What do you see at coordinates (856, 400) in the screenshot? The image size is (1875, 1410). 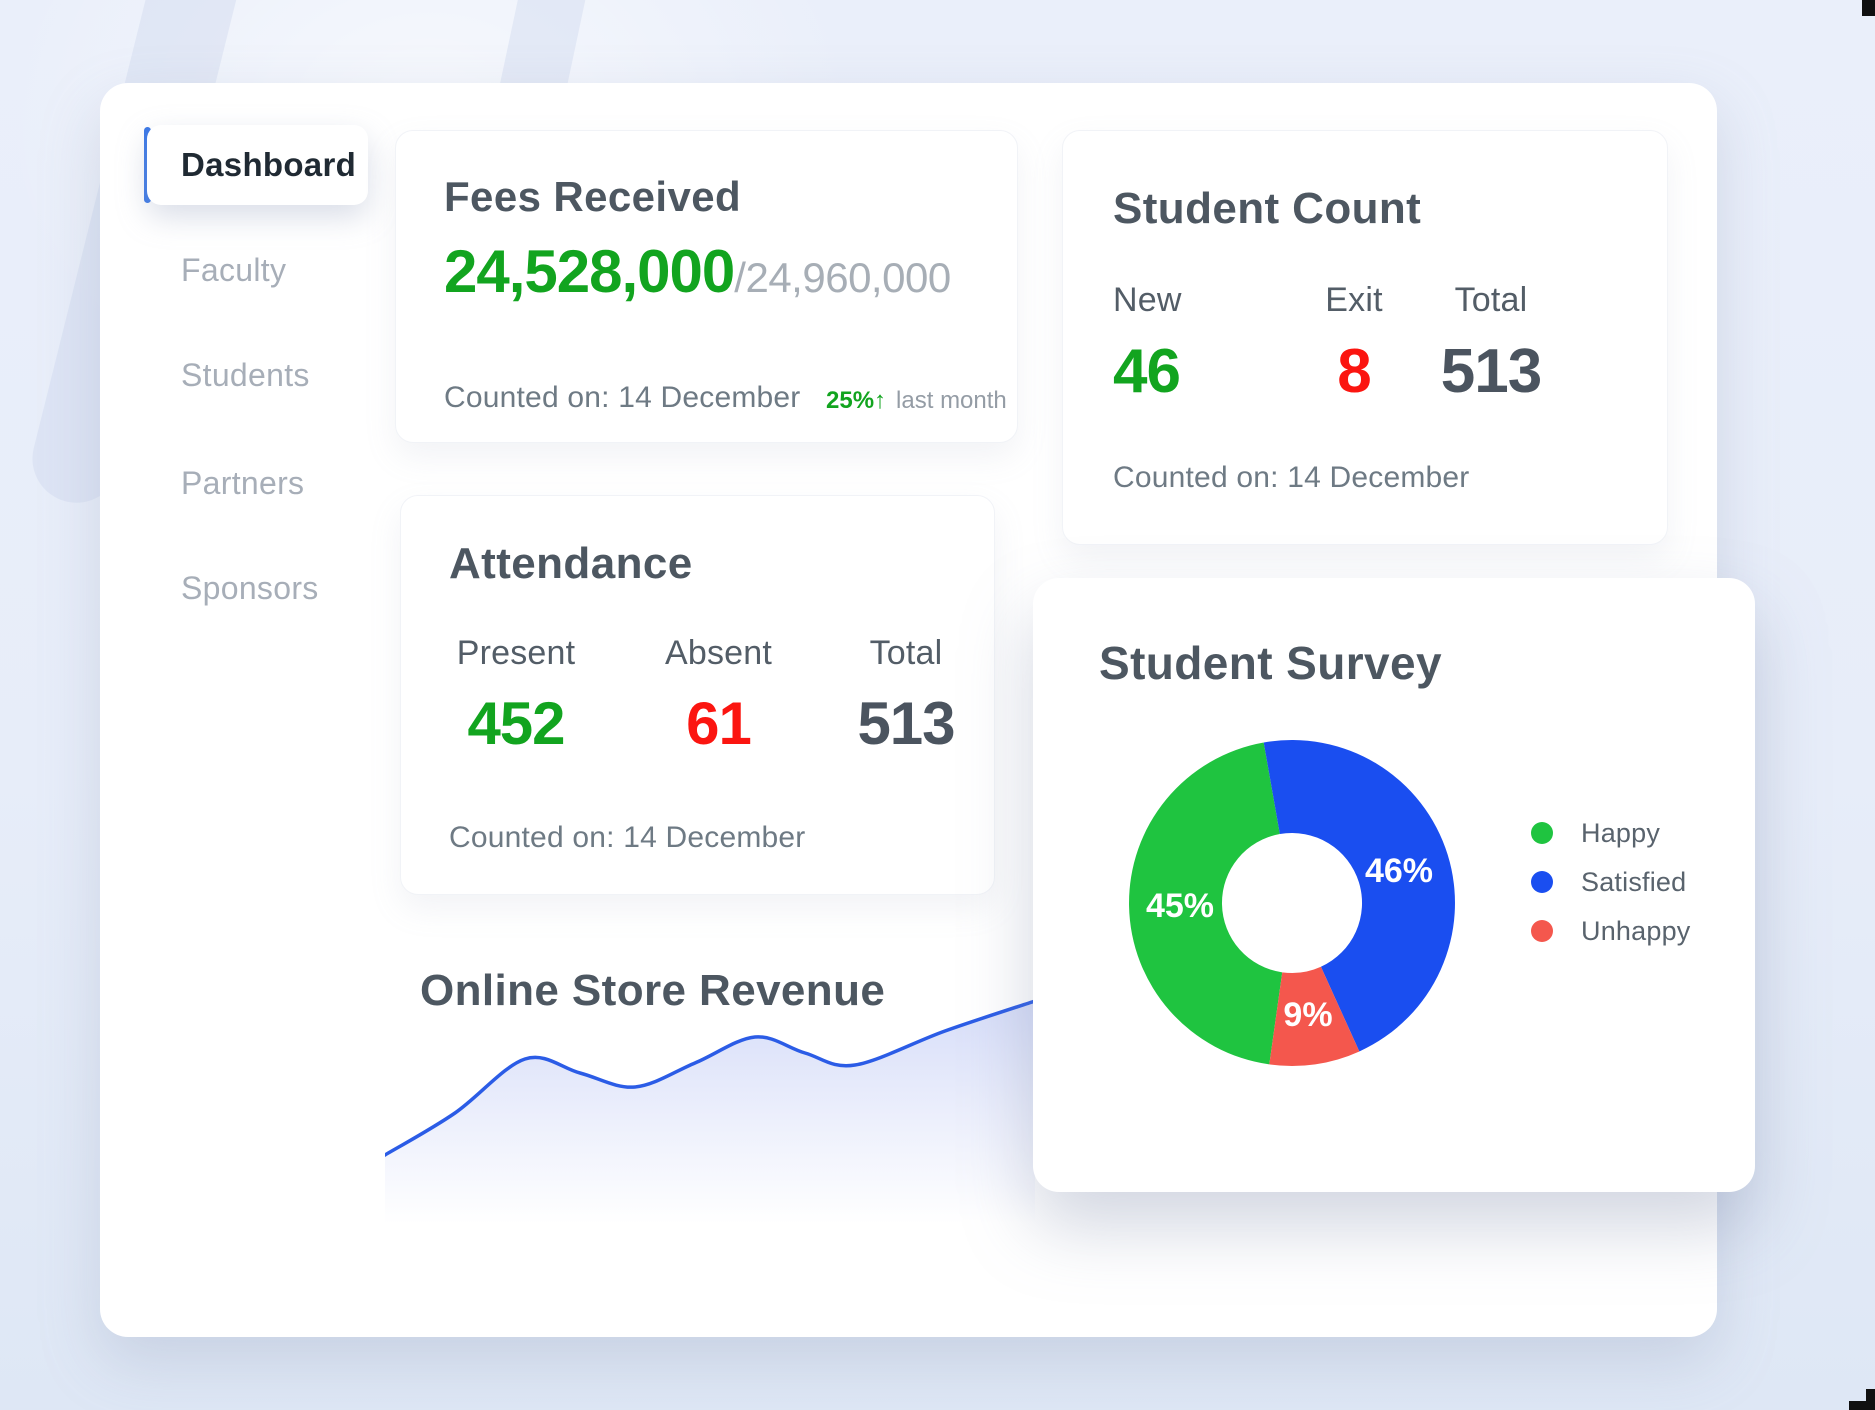 I see `trend-value: 25%↑` at bounding box center [856, 400].